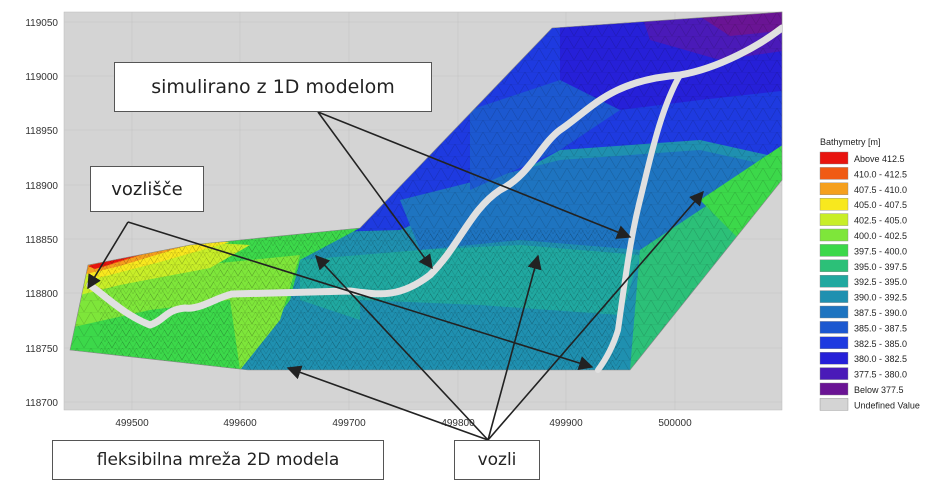 The height and width of the screenshot is (481, 951). Describe the element at coordinates (41, 131) in the screenshot. I see `y-tick-label: 118950` at that location.